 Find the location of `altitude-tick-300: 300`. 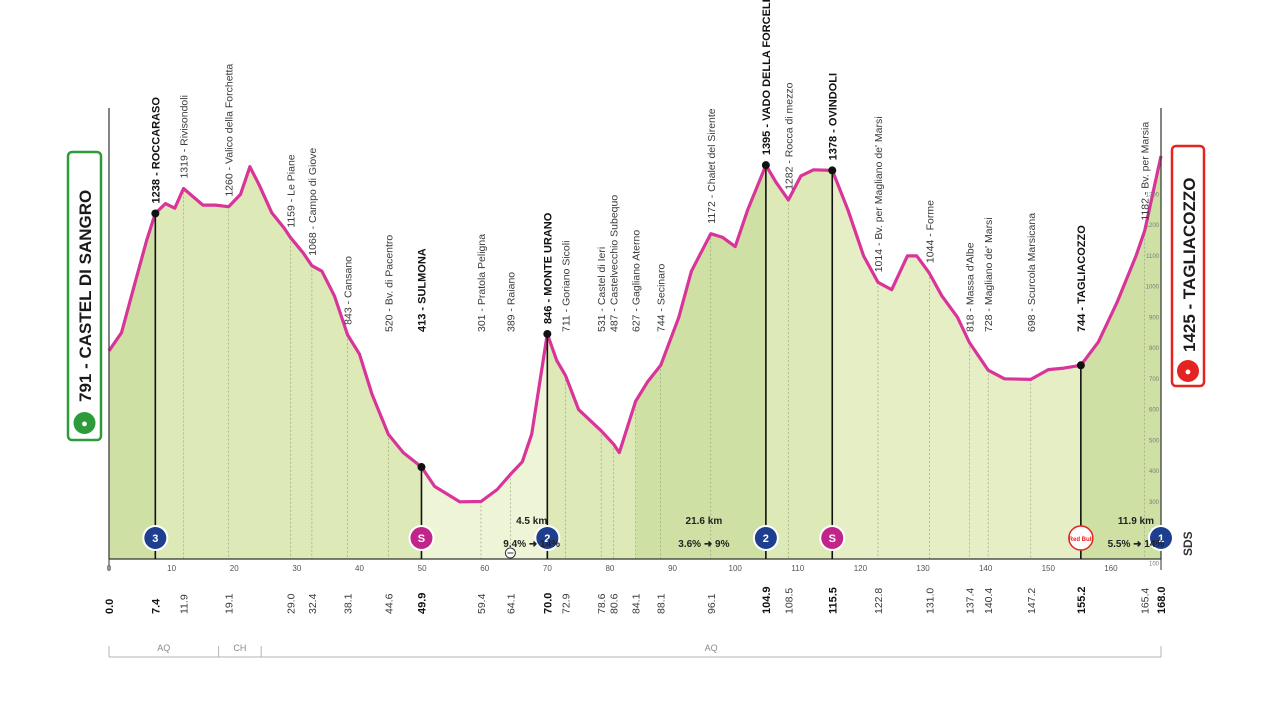

altitude-tick-300: 300 is located at coordinates (1154, 503).